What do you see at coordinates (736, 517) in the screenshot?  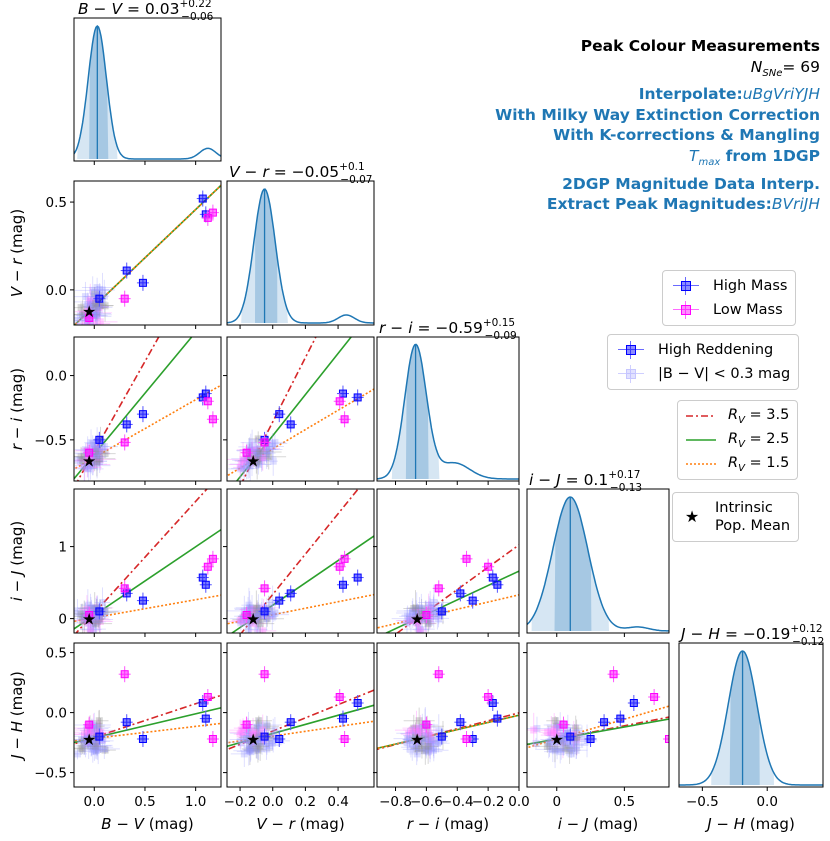 I see `legend-intrinsic-mean: ★ Intrinsic Pop. Mean` at bounding box center [736, 517].